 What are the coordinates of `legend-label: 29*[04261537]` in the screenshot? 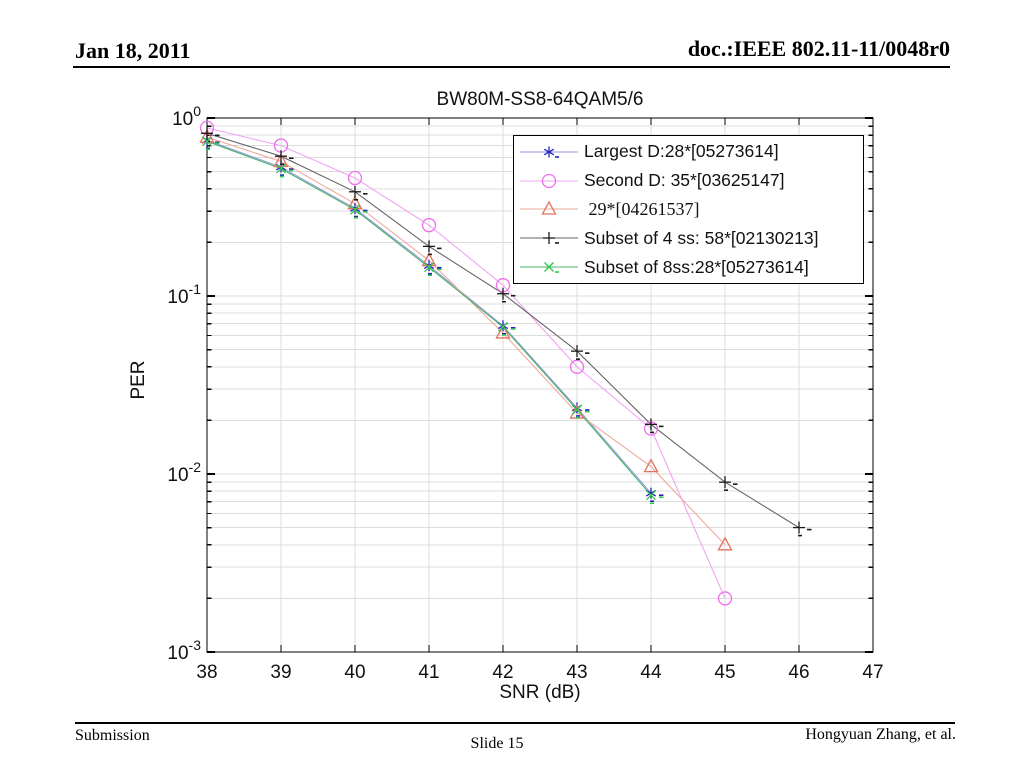 It's located at (642, 208).